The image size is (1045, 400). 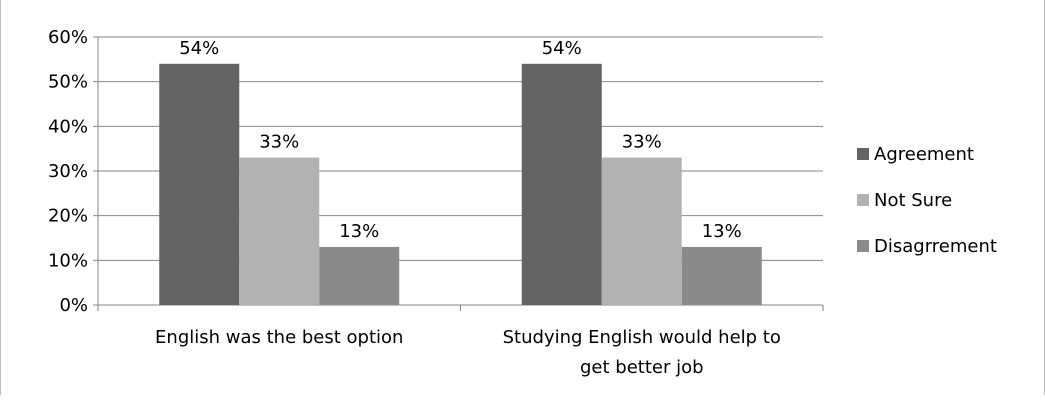 I want to click on x-category-label: get better job, so click(x=642, y=367).